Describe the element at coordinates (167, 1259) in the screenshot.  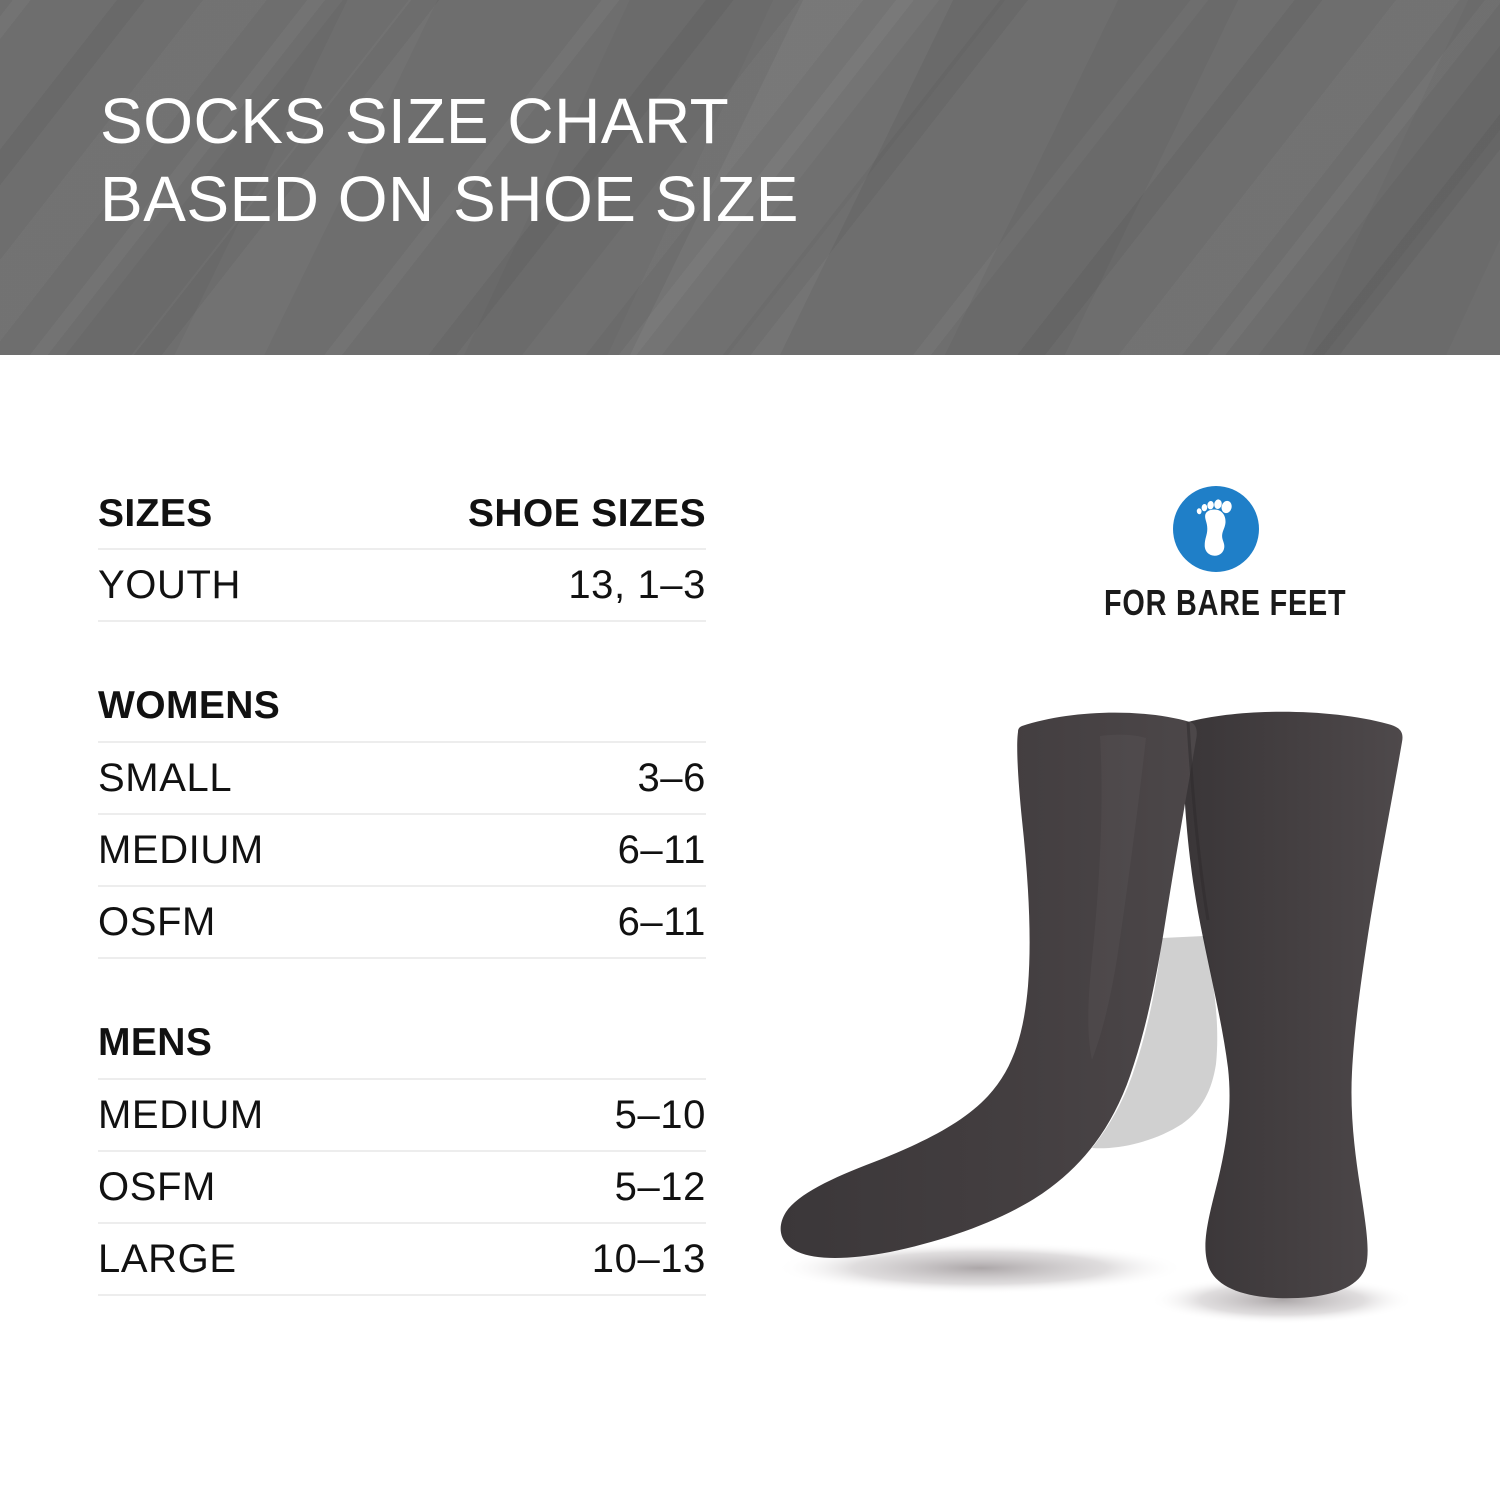
I see `row-size-label: LARGE` at that location.